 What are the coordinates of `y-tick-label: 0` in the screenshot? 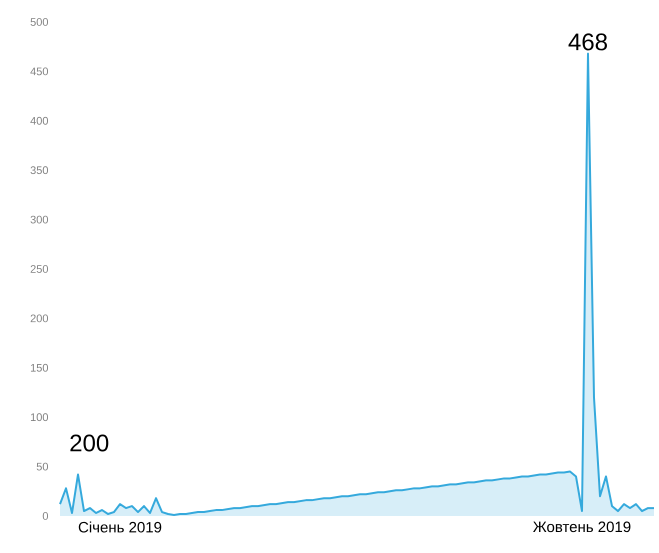 It's located at (45, 516).